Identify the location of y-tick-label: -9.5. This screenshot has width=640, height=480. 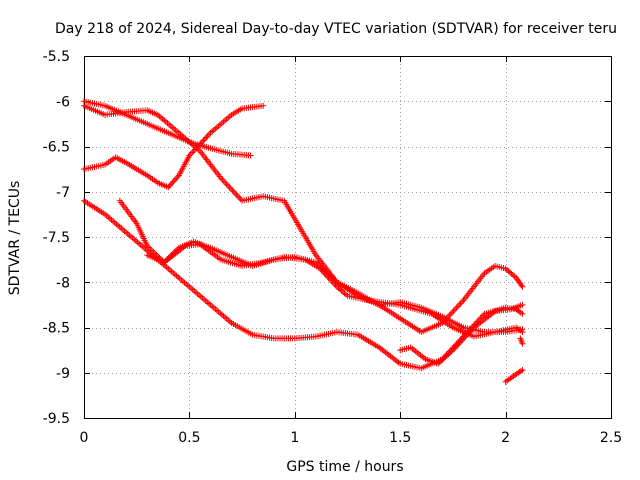
(56, 419).